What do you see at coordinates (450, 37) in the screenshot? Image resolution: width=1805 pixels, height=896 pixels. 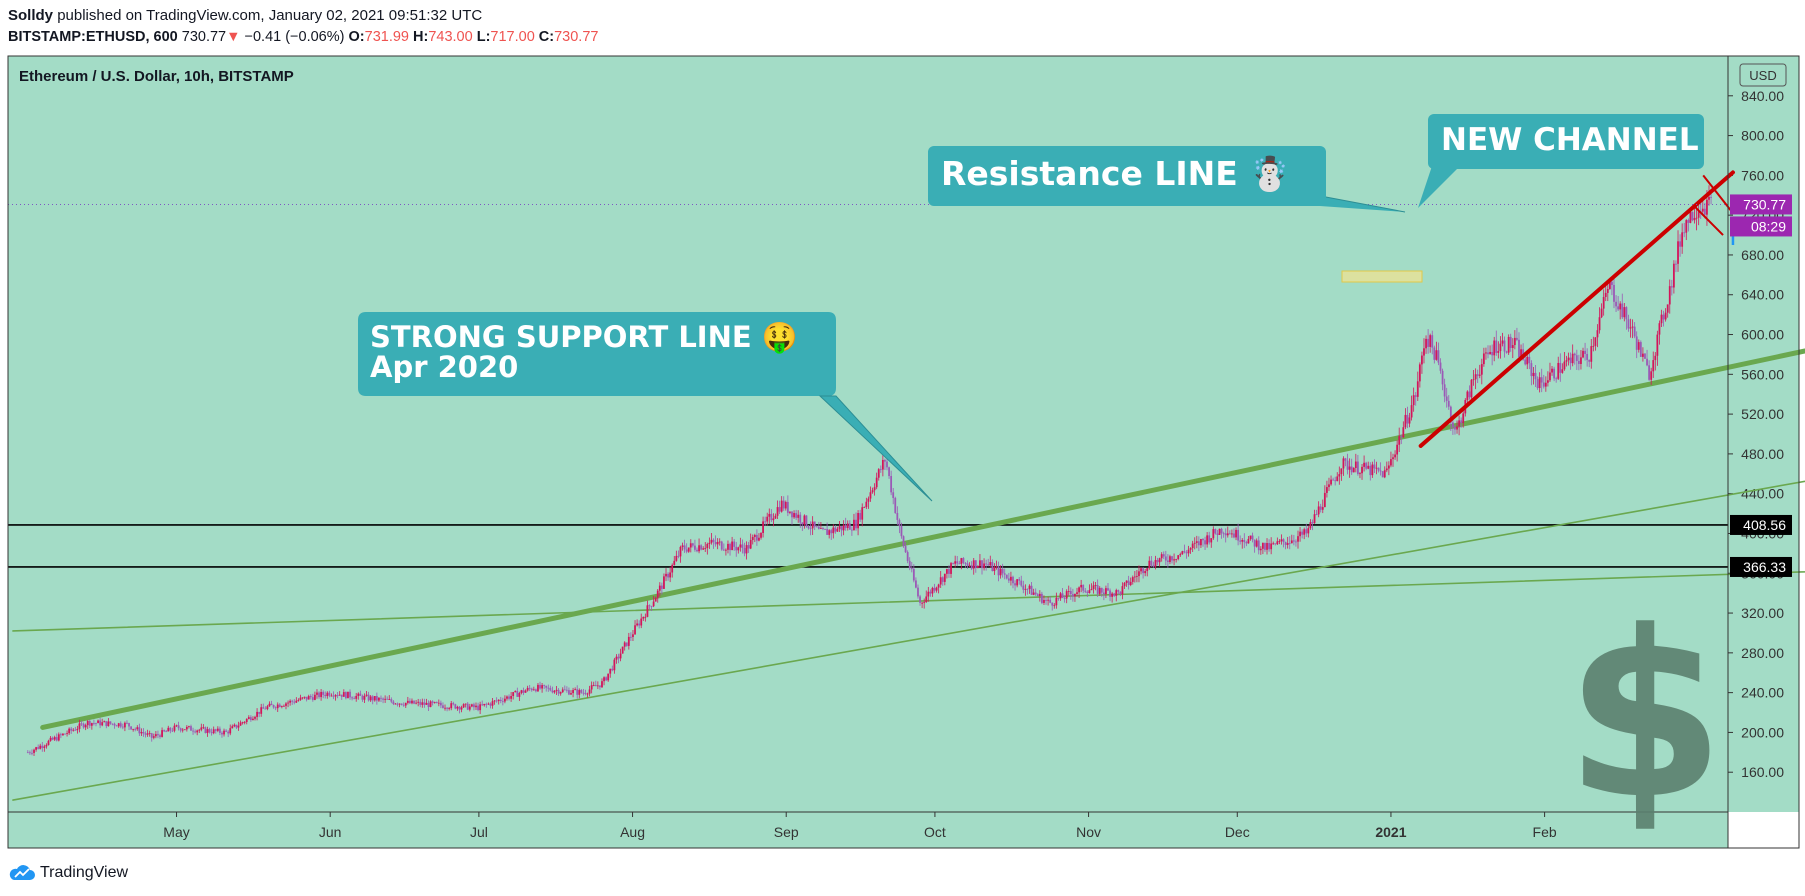 I see `high-value: 743.00` at bounding box center [450, 37].